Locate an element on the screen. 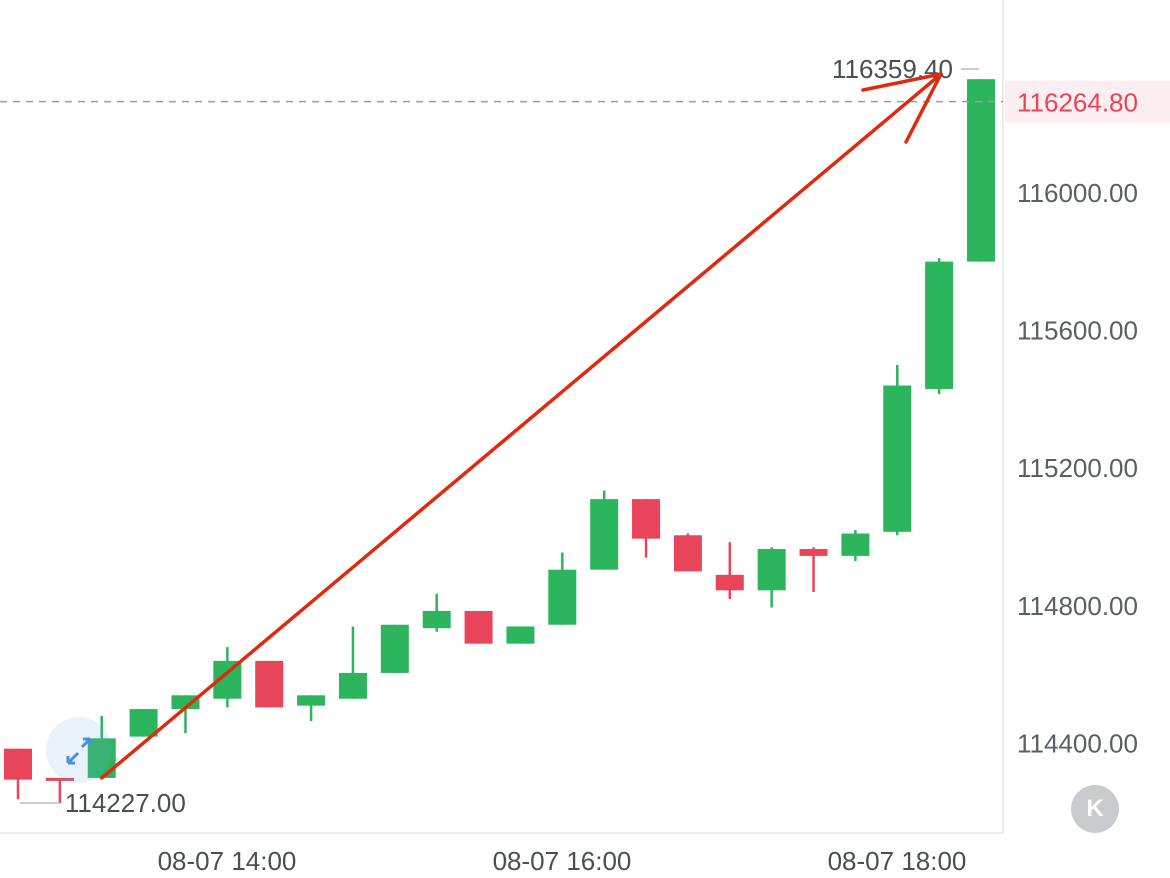 The height and width of the screenshot is (878, 1170). last-price-label: 116264.80 is located at coordinates (1077, 103).